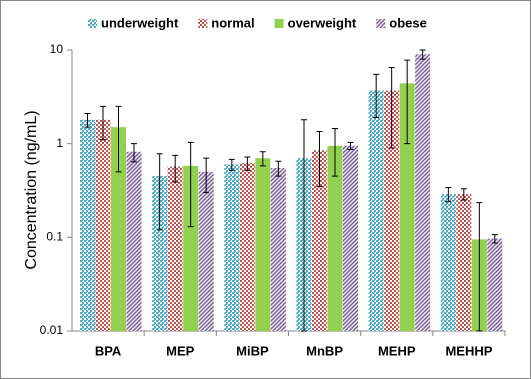 This screenshot has height=379, width=531. Describe the element at coordinates (54, 237) in the screenshot. I see `y-tick-label: 0.1` at that location.